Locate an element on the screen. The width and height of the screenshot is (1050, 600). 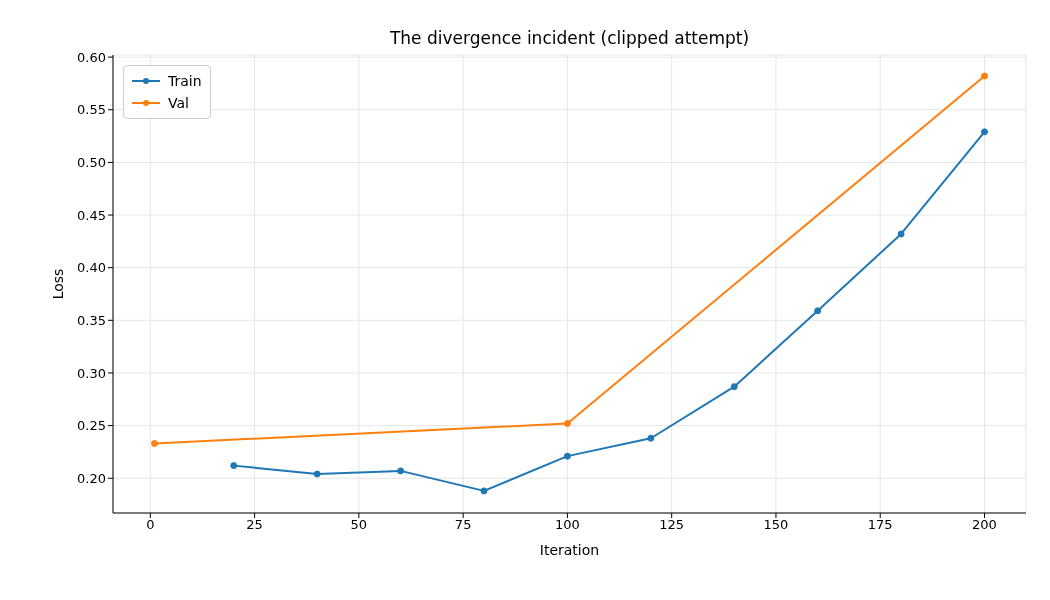
x-tick-label: 150 is located at coordinates (776, 525).